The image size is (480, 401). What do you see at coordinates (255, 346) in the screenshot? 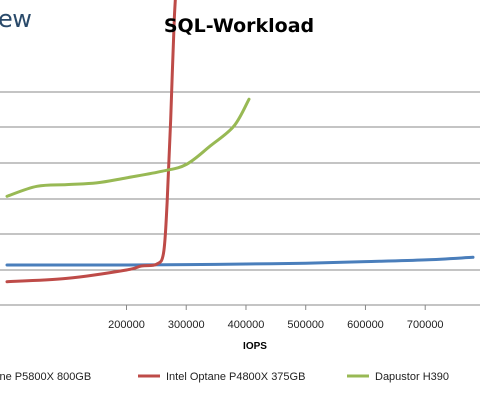
I see `x-axis-label: IOPS` at bounding box center [255, 346].